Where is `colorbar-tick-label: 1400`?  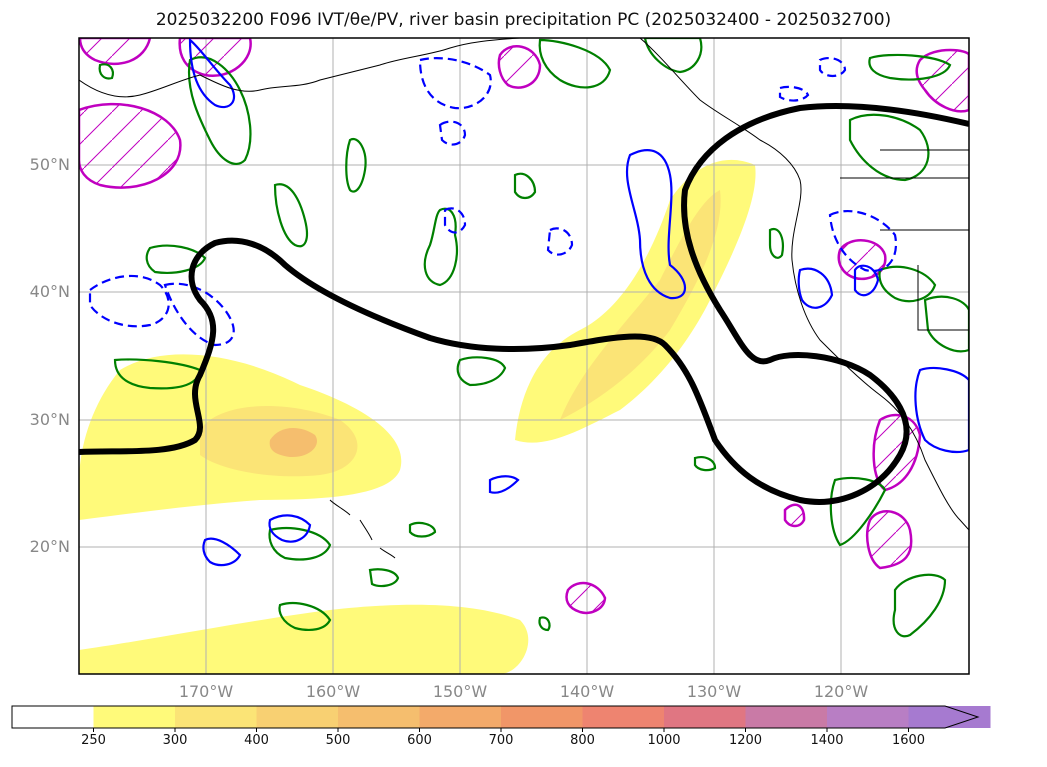 colorbar-tick-label: 1400 is located at coordinates (827, 740).